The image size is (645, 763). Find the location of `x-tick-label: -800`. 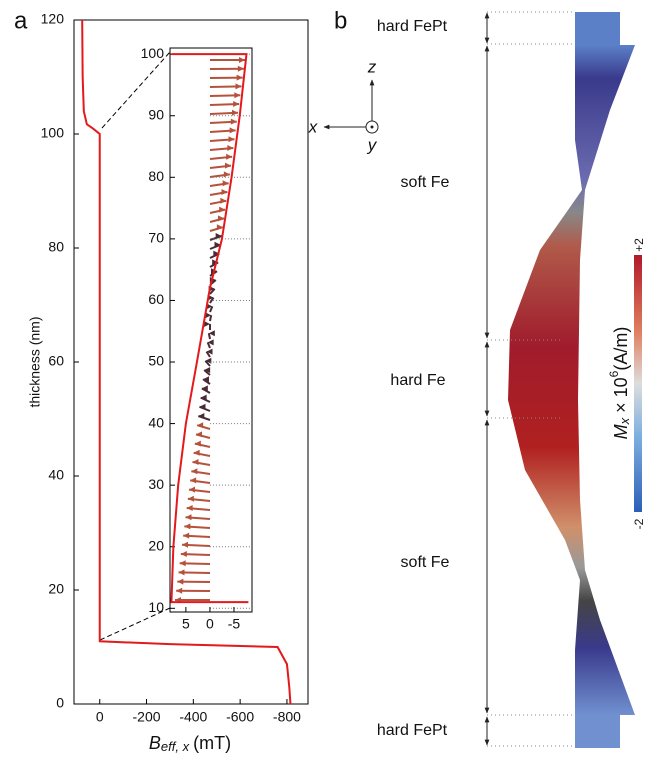

x-tick-label: -800 is located at coordinates (287, 717).